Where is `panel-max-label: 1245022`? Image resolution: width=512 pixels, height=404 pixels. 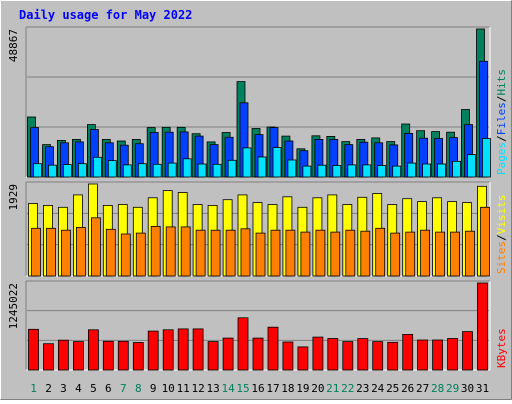 panel-max-label: 1245022 is located at coordinates (13, 306).